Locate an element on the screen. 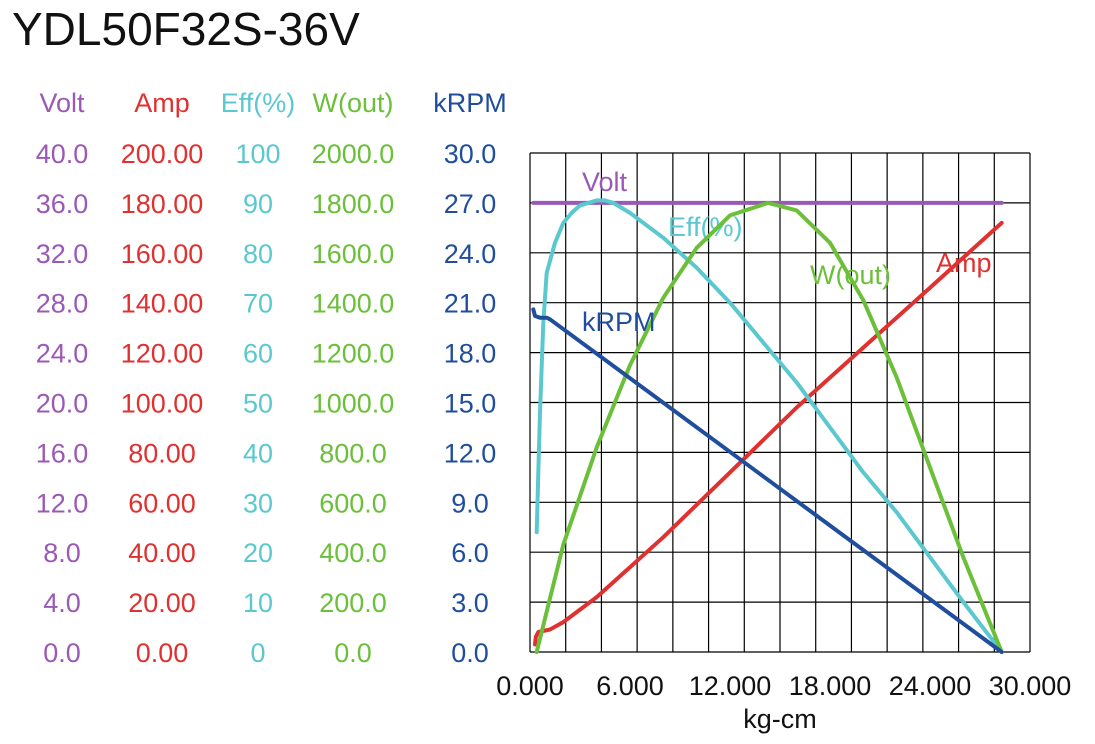 The height and width of the screenshot is (744, 1095). x-tick-label: 18.000 is located at coordinates (830, 686).